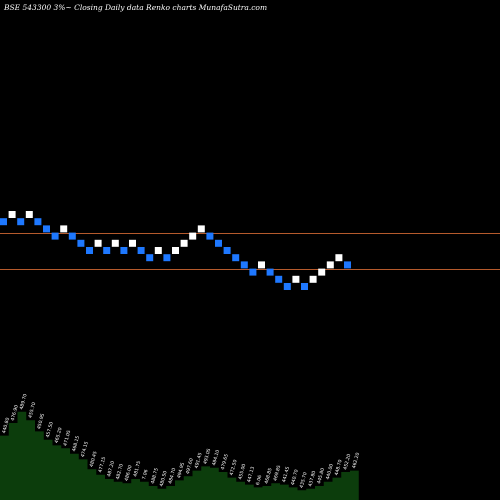 The width and height of the screenshot is (500, 500). What do you see at coordinates (129, 473) in the screenshot?
I see `volume-label: 486.00` at bounding box center [129, 473].